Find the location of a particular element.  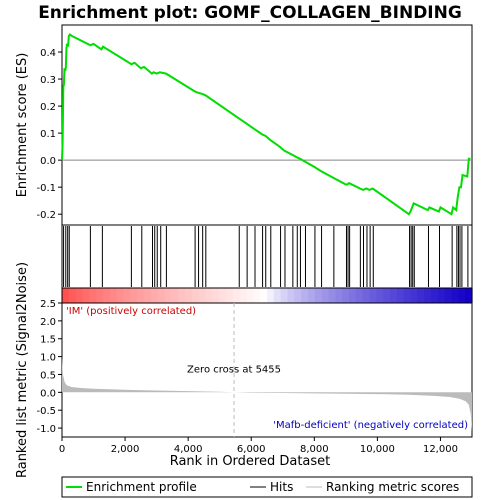

es-y-tick-label: 0.2 is located at coordinates (48, 107).